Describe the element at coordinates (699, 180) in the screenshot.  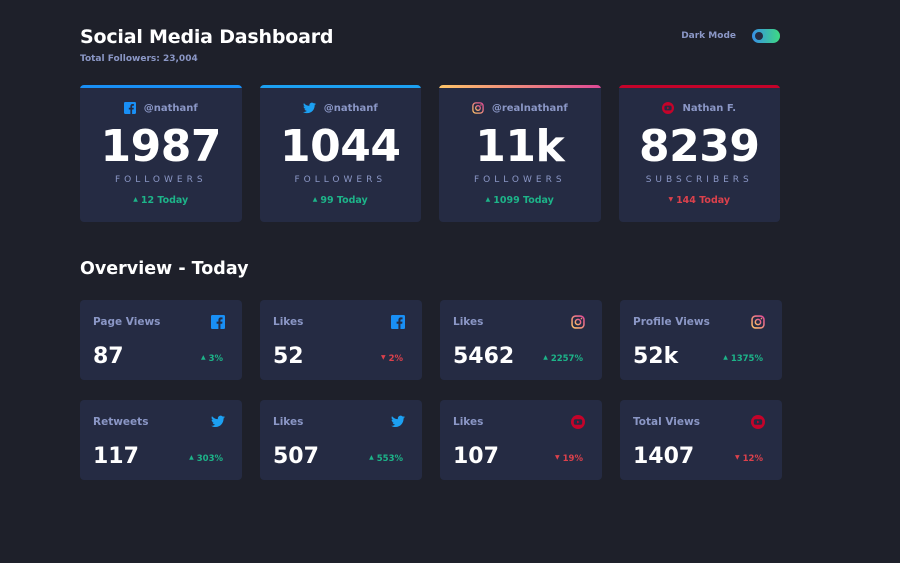
I see `card-unit: SUBSCRIBERS` at that location.